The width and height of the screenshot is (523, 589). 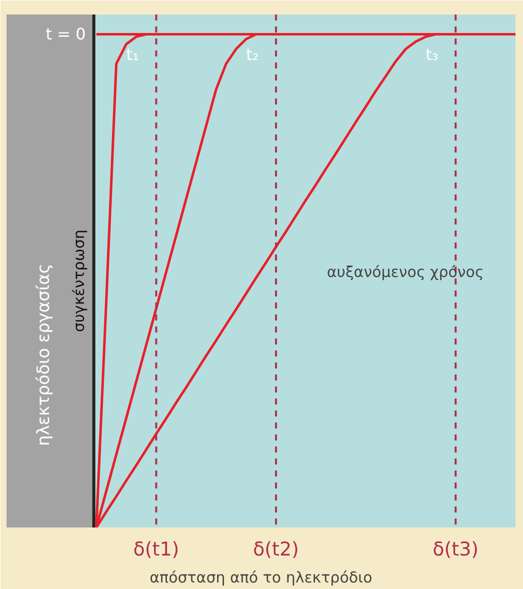 What do you see at coordinates (79, 281) in the screenshot?
I see `y-axis-title: συγκέντρωση` at bounding box center [79, 281].